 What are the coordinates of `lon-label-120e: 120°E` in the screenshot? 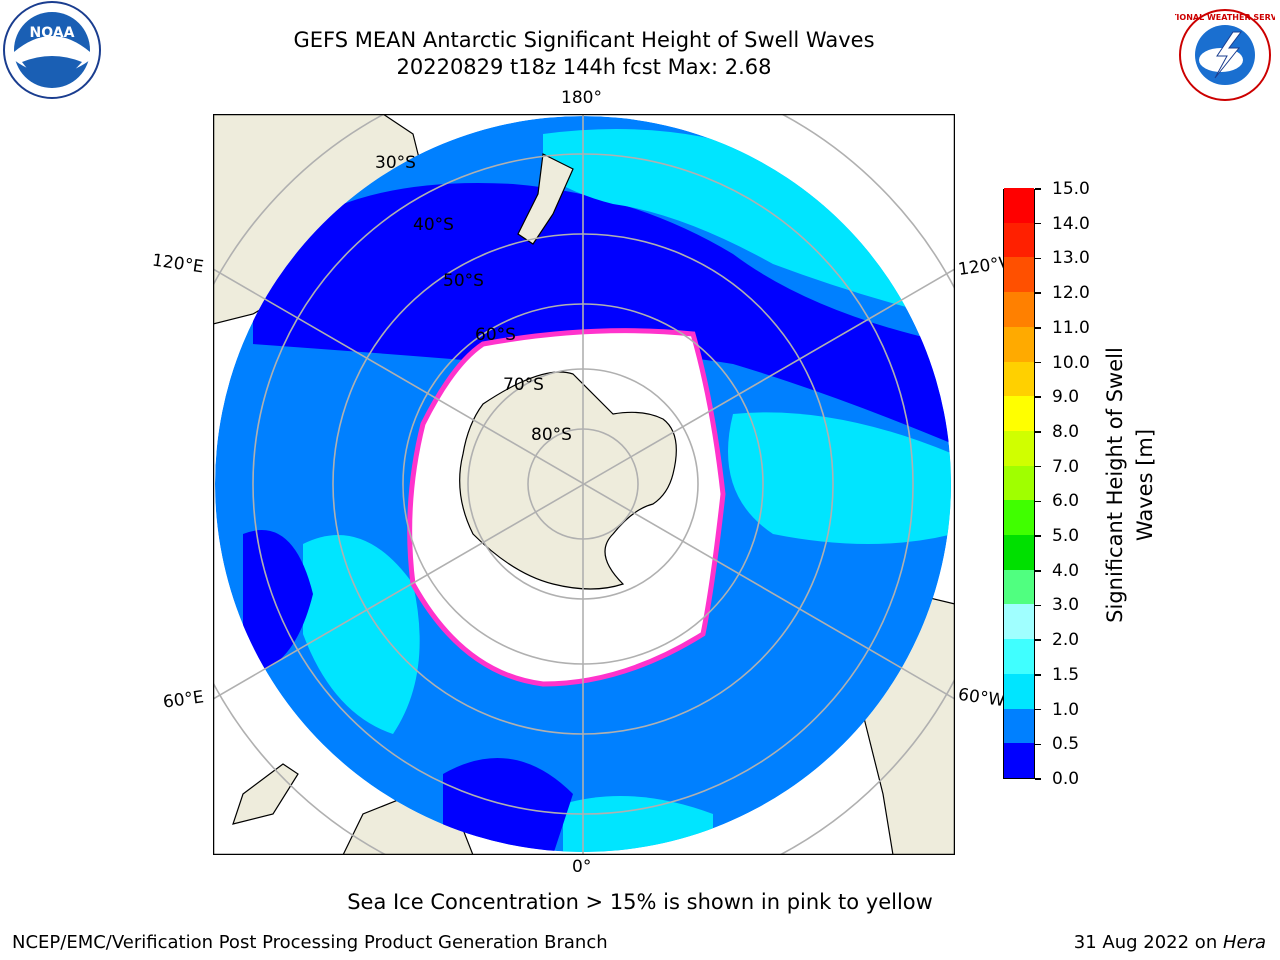 It's located at (177, 264).